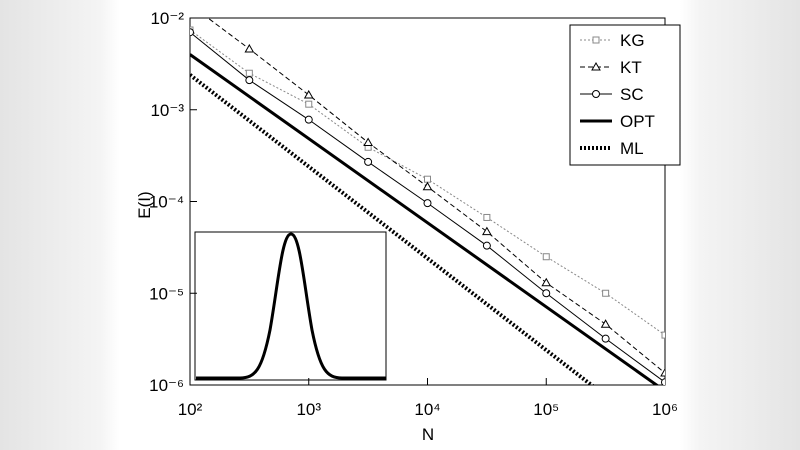  I want to click on legend-label: ML, so click(632, 148).